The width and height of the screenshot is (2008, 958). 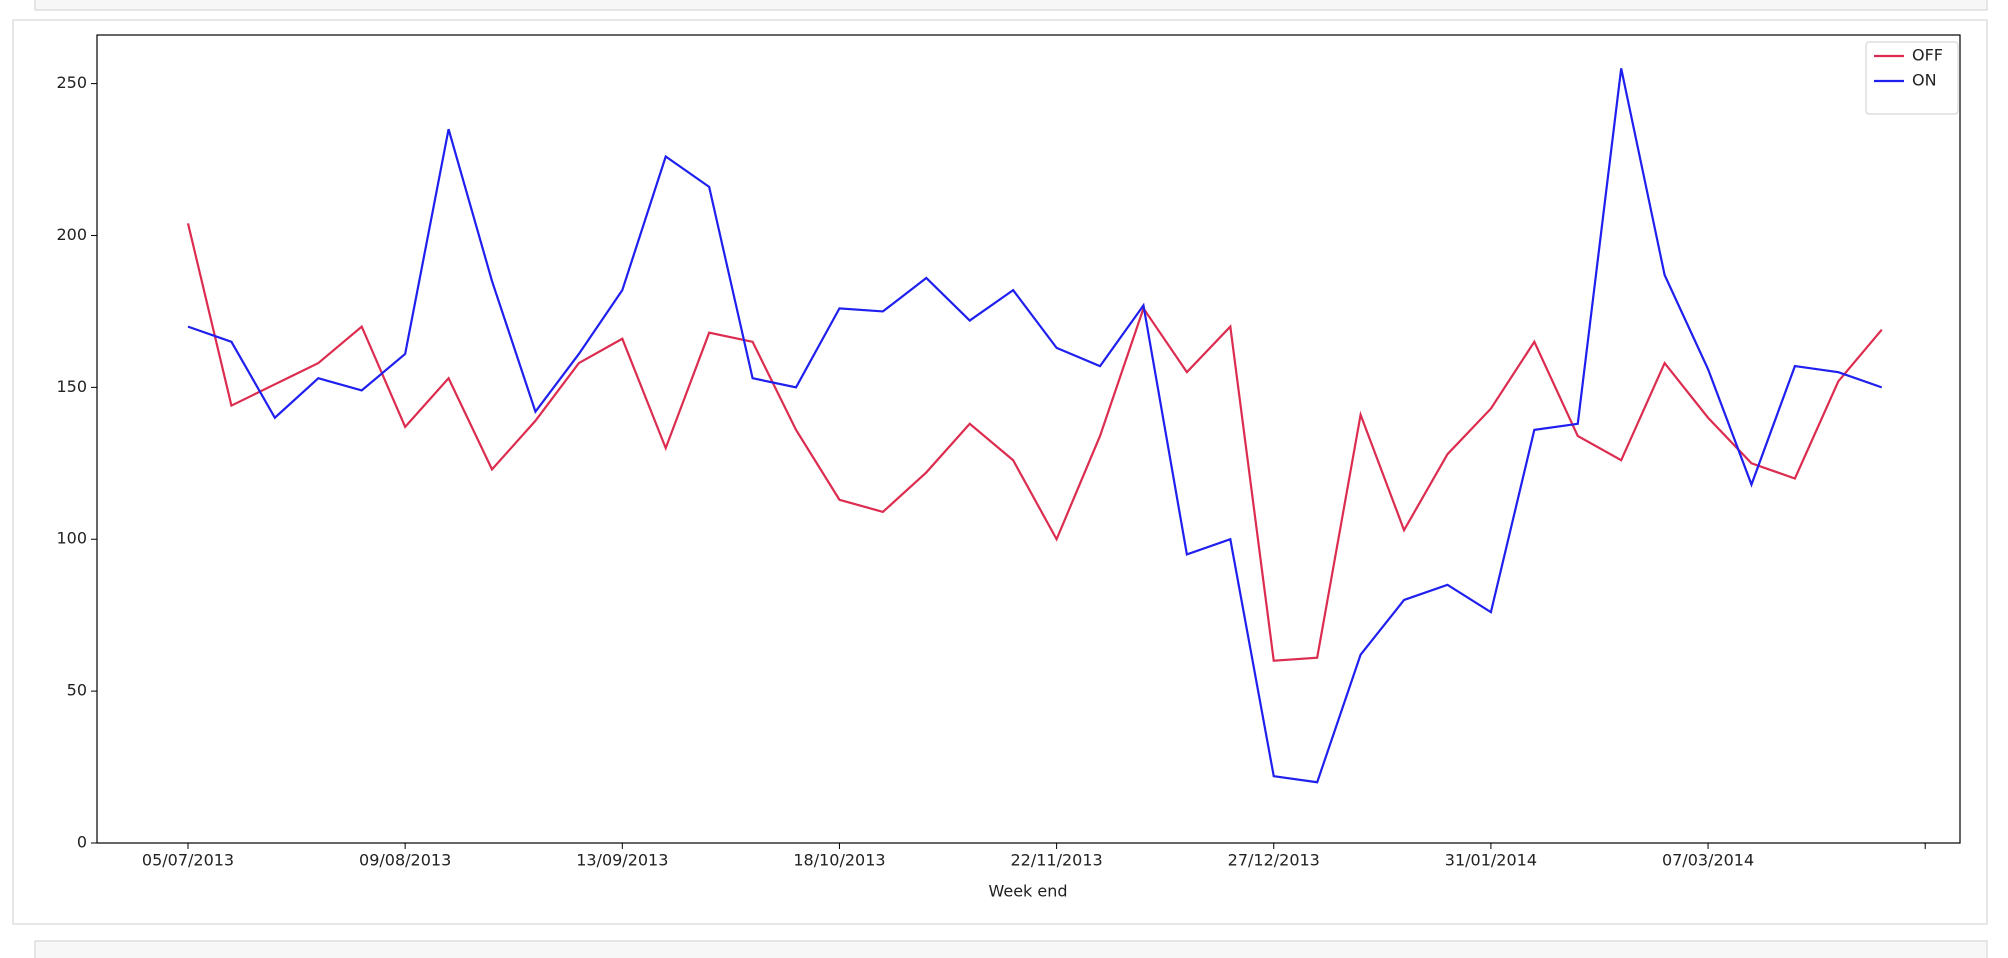 What do you see at coordinates (188, 860) in the screenshot?
I see `x-tick-label: 05/07/2013` at bounding box center [188, 860].